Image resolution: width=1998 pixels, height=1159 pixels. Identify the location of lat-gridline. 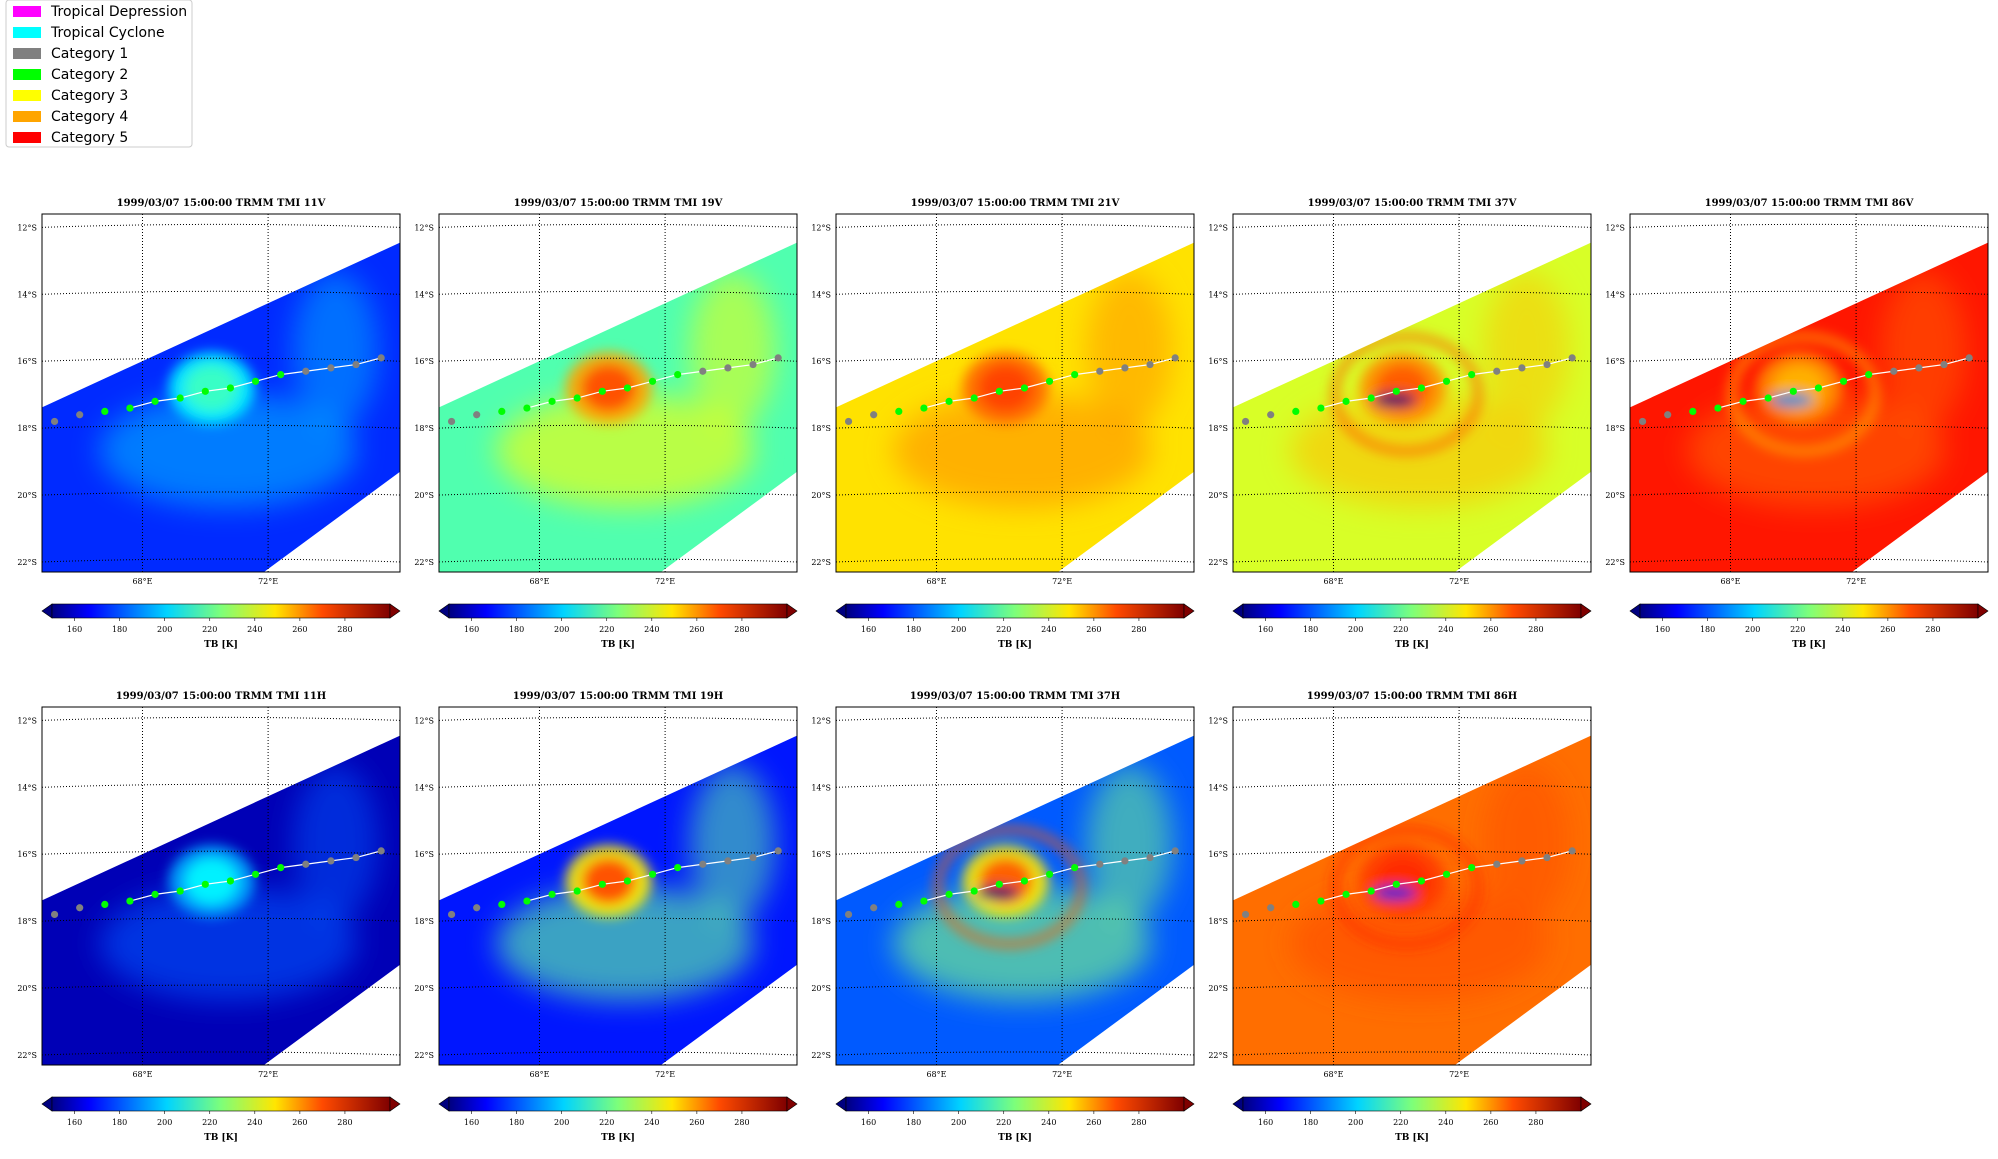
(221, 718).